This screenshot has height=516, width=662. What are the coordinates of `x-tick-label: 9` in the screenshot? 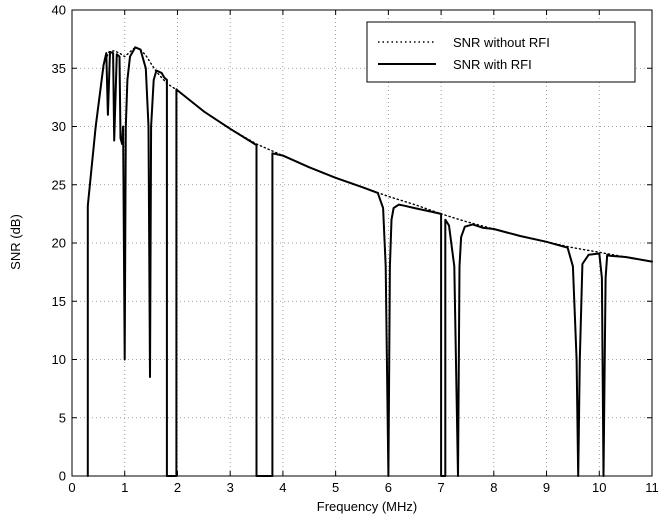 It's located at (546, 487).